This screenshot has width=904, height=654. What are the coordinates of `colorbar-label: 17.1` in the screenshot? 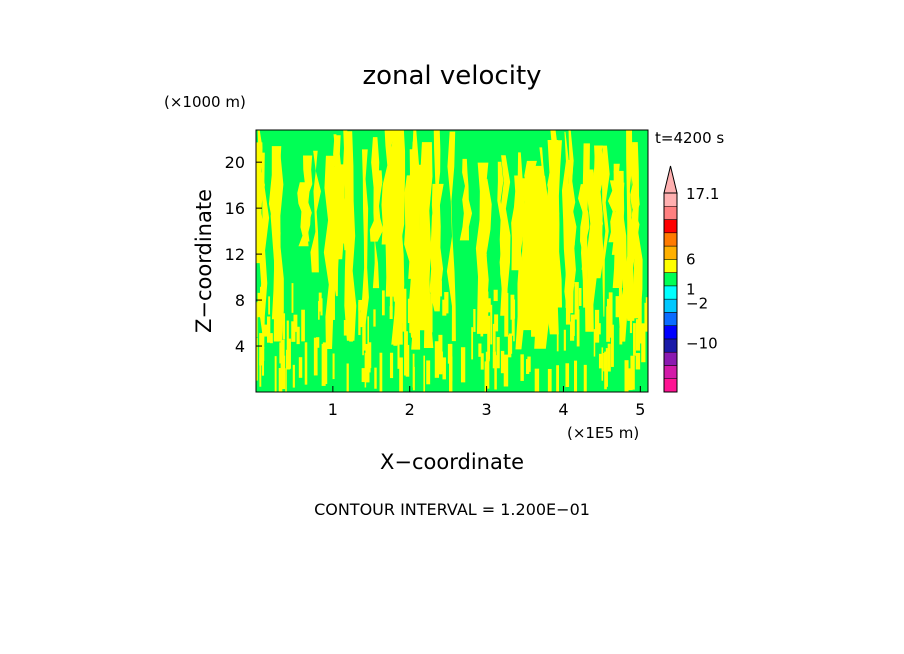 It's located at (702, 194).